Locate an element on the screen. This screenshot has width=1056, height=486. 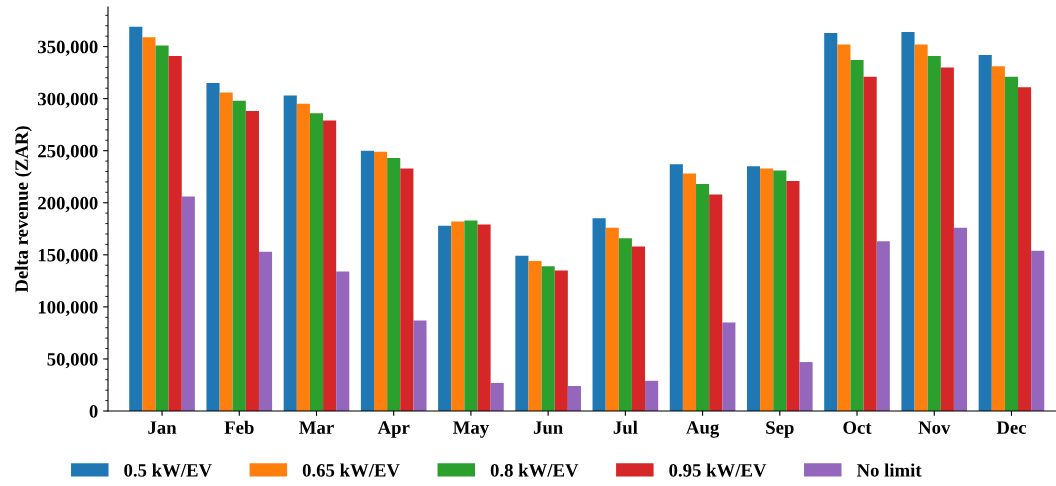
x-tick-label: Dec is located at coordinates (1011, 427).